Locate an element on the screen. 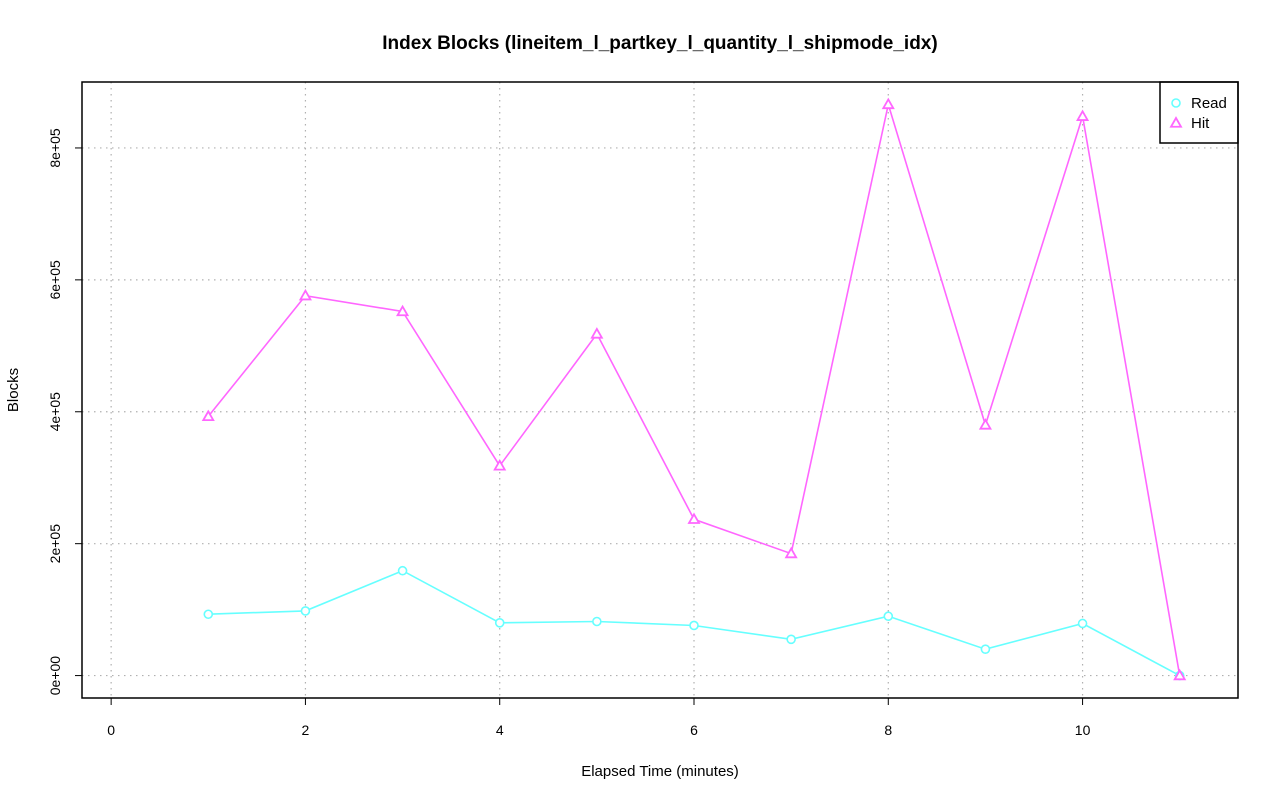  legend-box is located at coordinates (1199, 112).